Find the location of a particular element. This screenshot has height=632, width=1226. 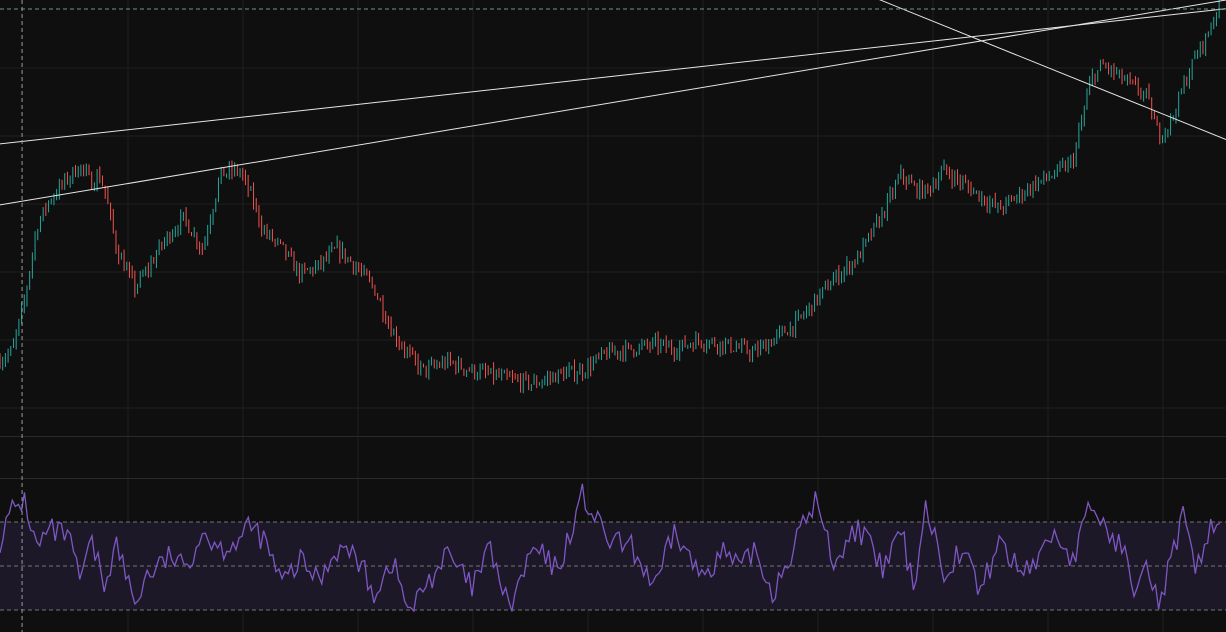

rsi-band-layer is located at coordinates (613, 566).